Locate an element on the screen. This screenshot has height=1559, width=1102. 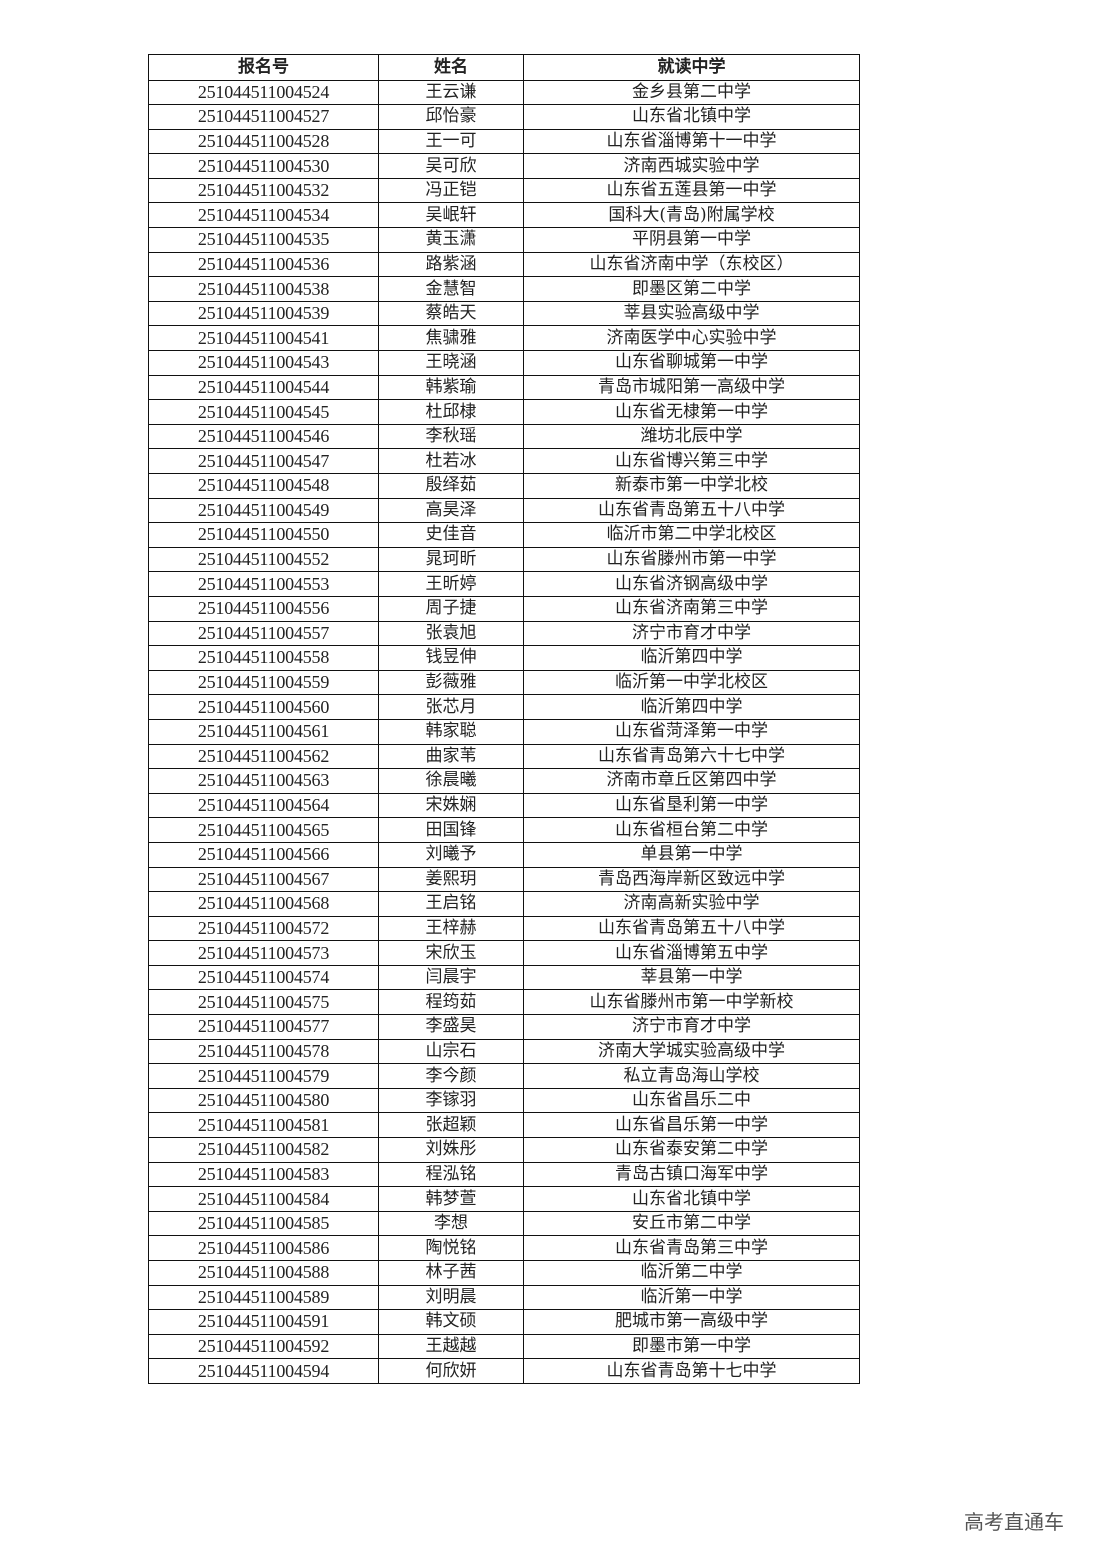
school-cell: 临沂第一中学 is located at coordinates (691, 1297).